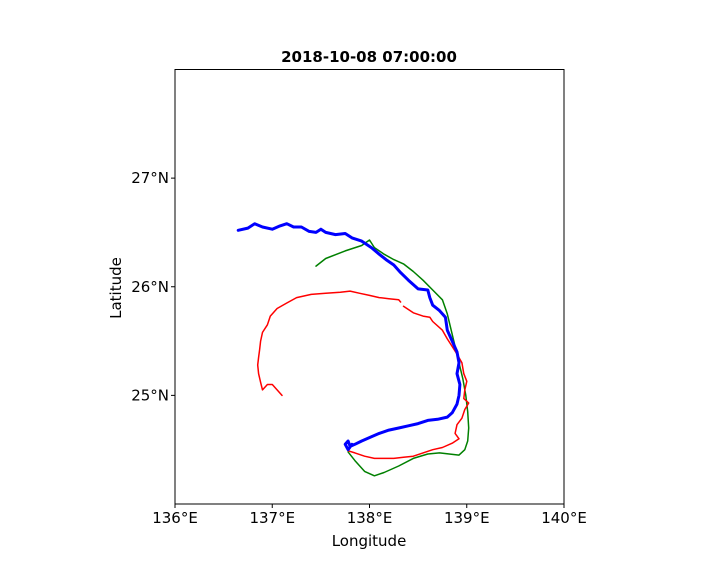 Image resolution: width=720 pixels, height=576 pixels. Describe the element at coordinates (175, 518) in the screenshot. I see `x-tick-label: 136°E` at that location.